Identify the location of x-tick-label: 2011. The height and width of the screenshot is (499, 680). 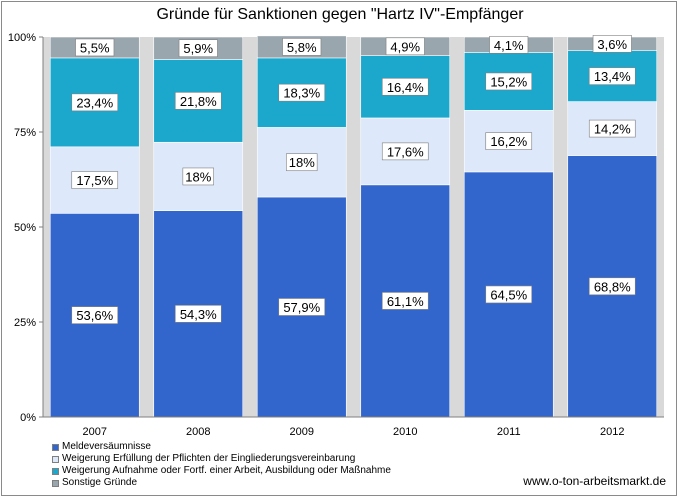
(509, 432).